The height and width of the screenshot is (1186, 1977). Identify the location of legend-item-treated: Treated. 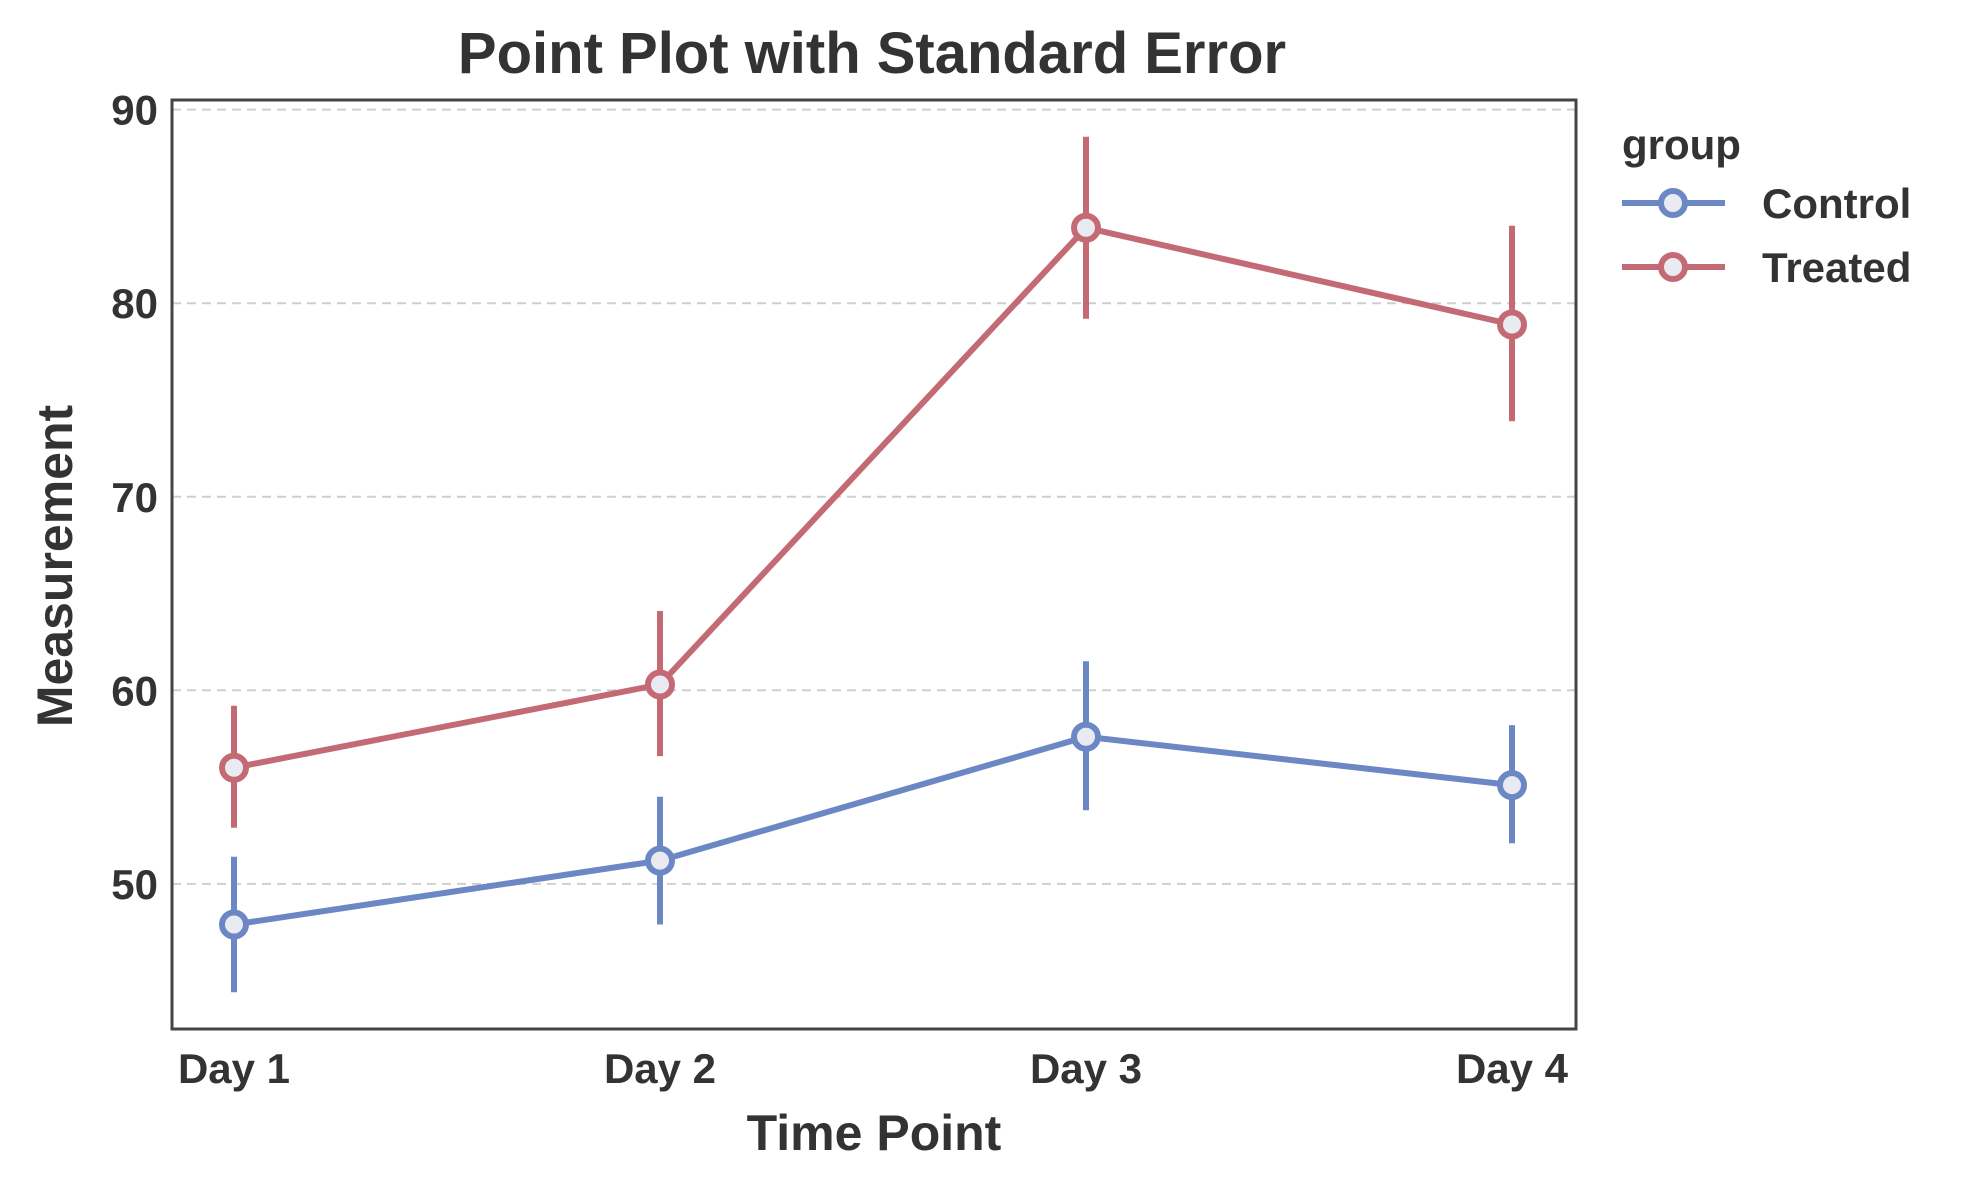
(1766, 267).